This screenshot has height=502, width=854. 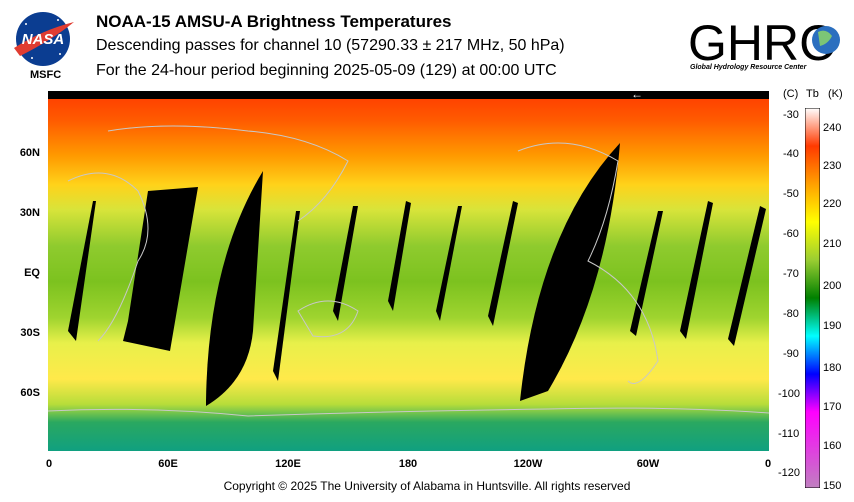 What do you see at coordinates (791, 115) in the screenshot?
I see `cb-c-tick: -30` at bounding box center [791, 115].